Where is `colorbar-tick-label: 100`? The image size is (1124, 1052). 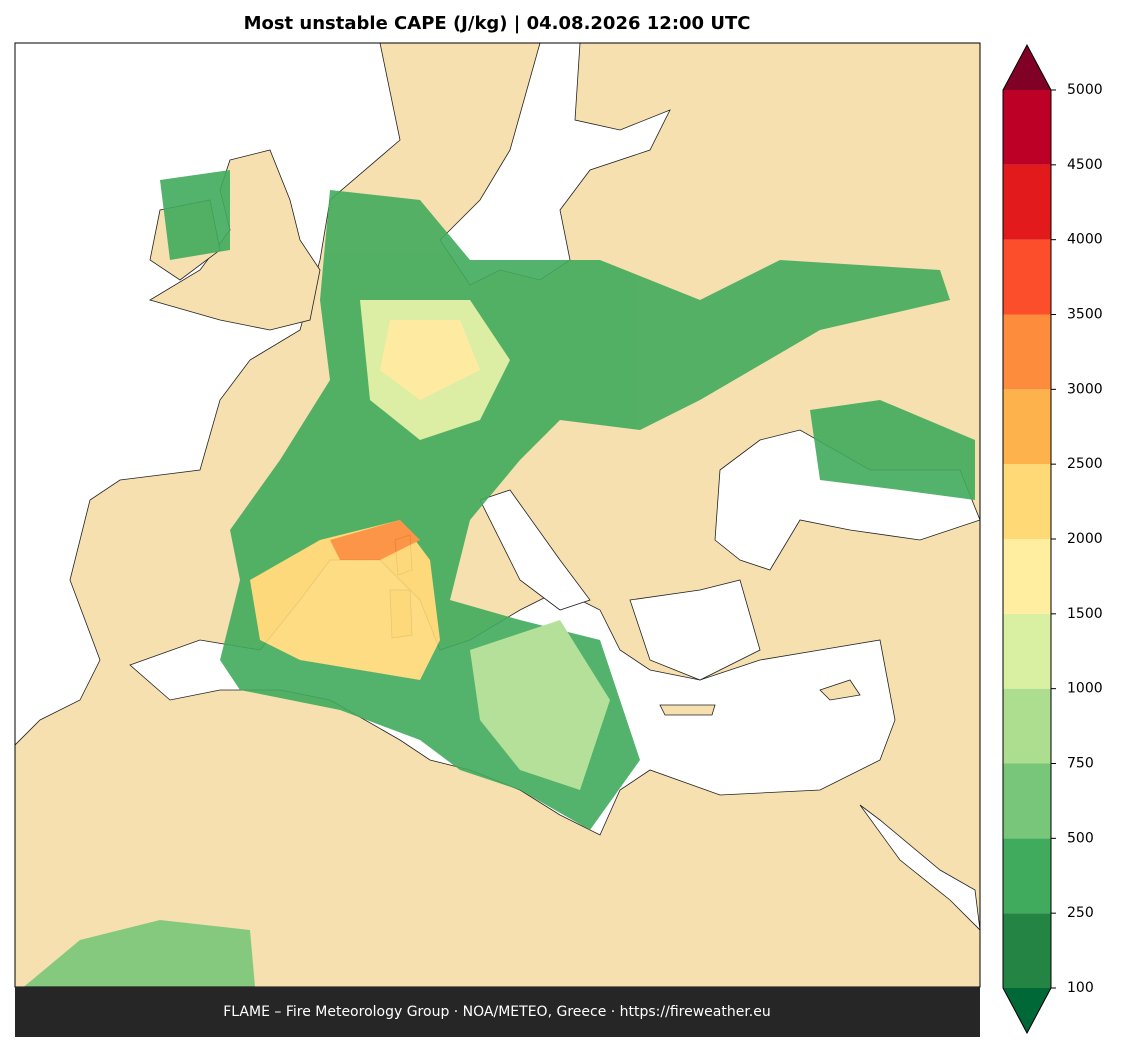 colorbar-tick-label: 100 is located at coordinates (1080, 988).